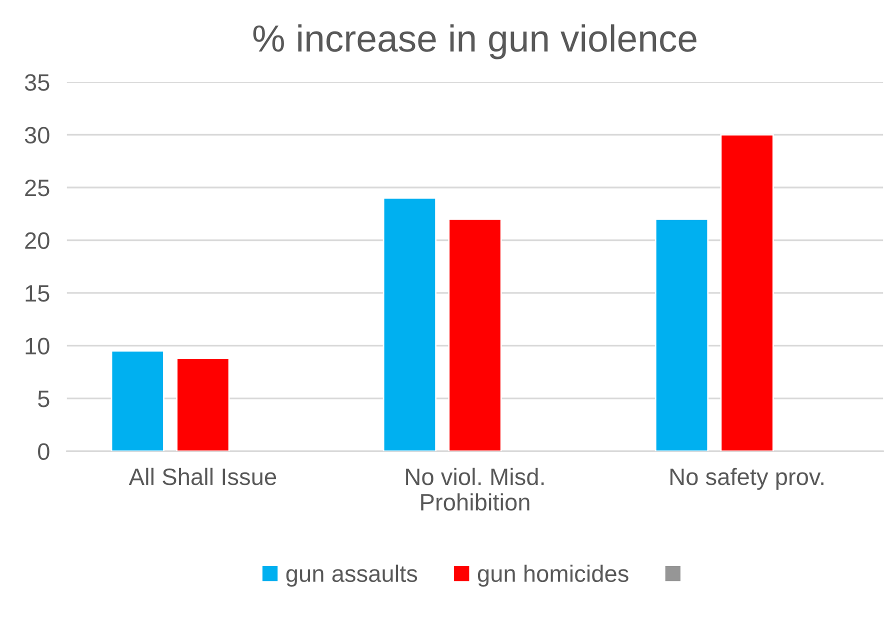 The height and width of the screenshot is (631, 892). What do you see at coordinates (37, 135) in the screenshot?
I see `y-tick-label: 30` at bounding box center [37, 135].